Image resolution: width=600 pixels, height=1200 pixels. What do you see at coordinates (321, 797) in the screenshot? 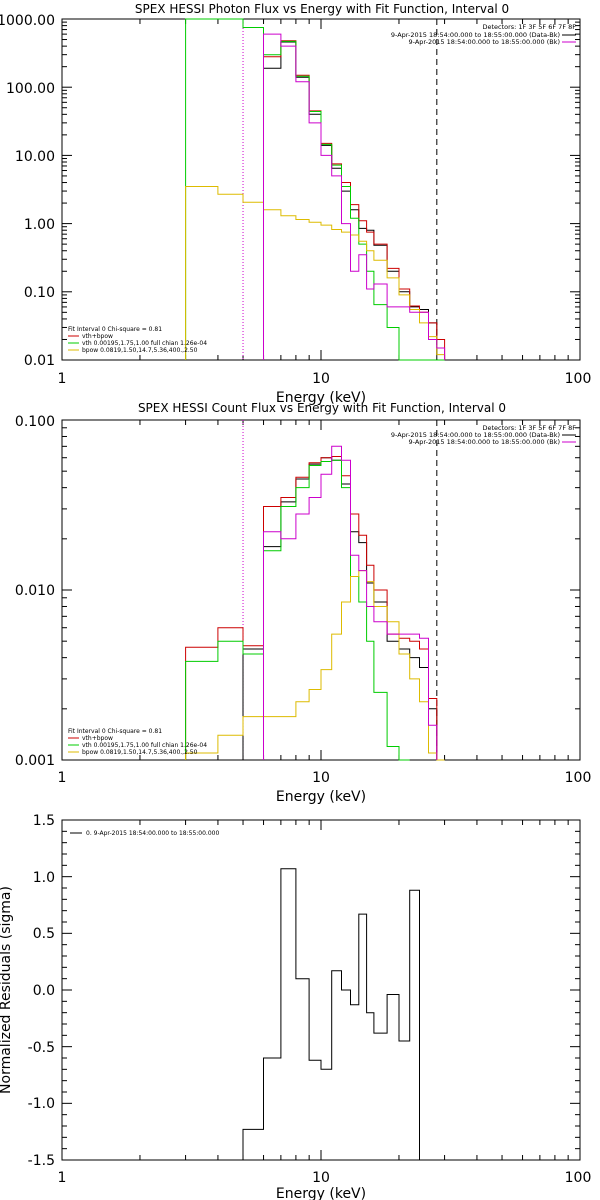
I see `panel2-x-axis-label: Energy (keV)` at bounding box center [321, 797].